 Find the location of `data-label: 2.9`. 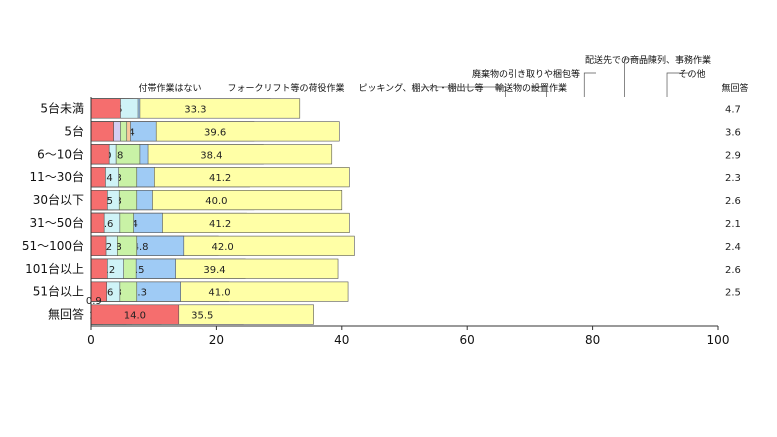

data-label: 2.9 is located at coordinates (733, 155).